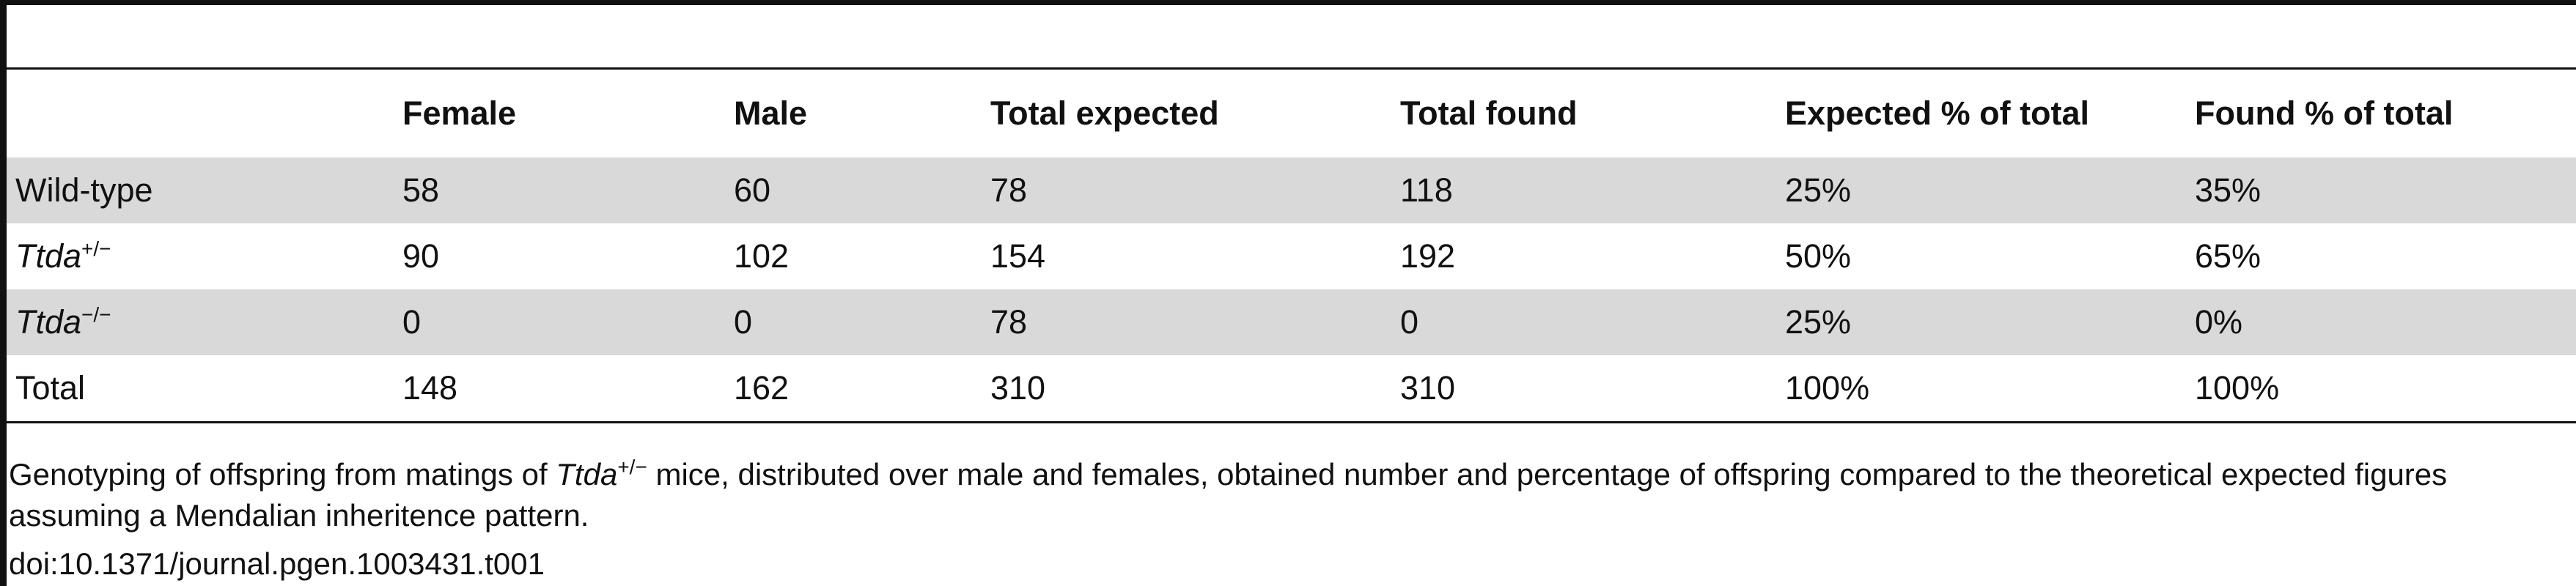 This screenshot has height=586, width=2576. What do you see at coordinates (2385, 322) in the screenshot?
I see `cell-found-pct: 0%` at bounding box center [2385, 322].